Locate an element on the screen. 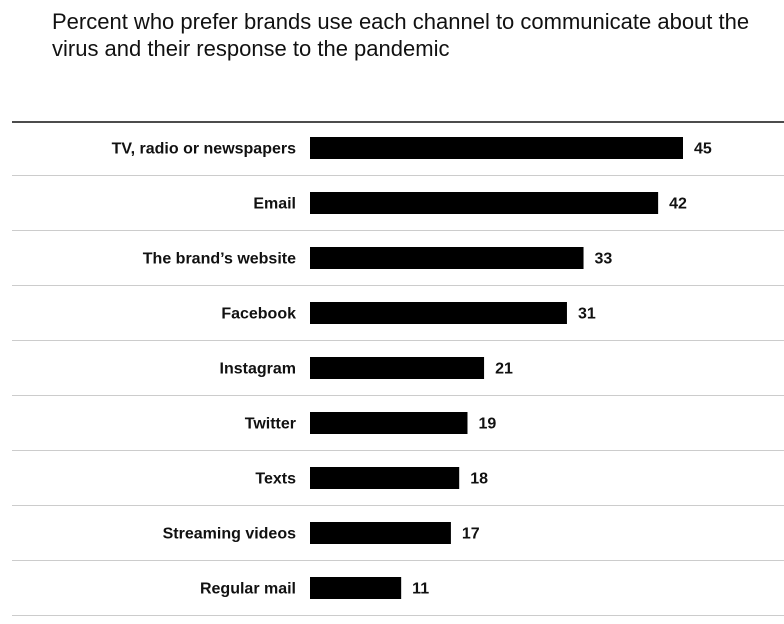  value-label: 11 is located at coordinates (420, 589).